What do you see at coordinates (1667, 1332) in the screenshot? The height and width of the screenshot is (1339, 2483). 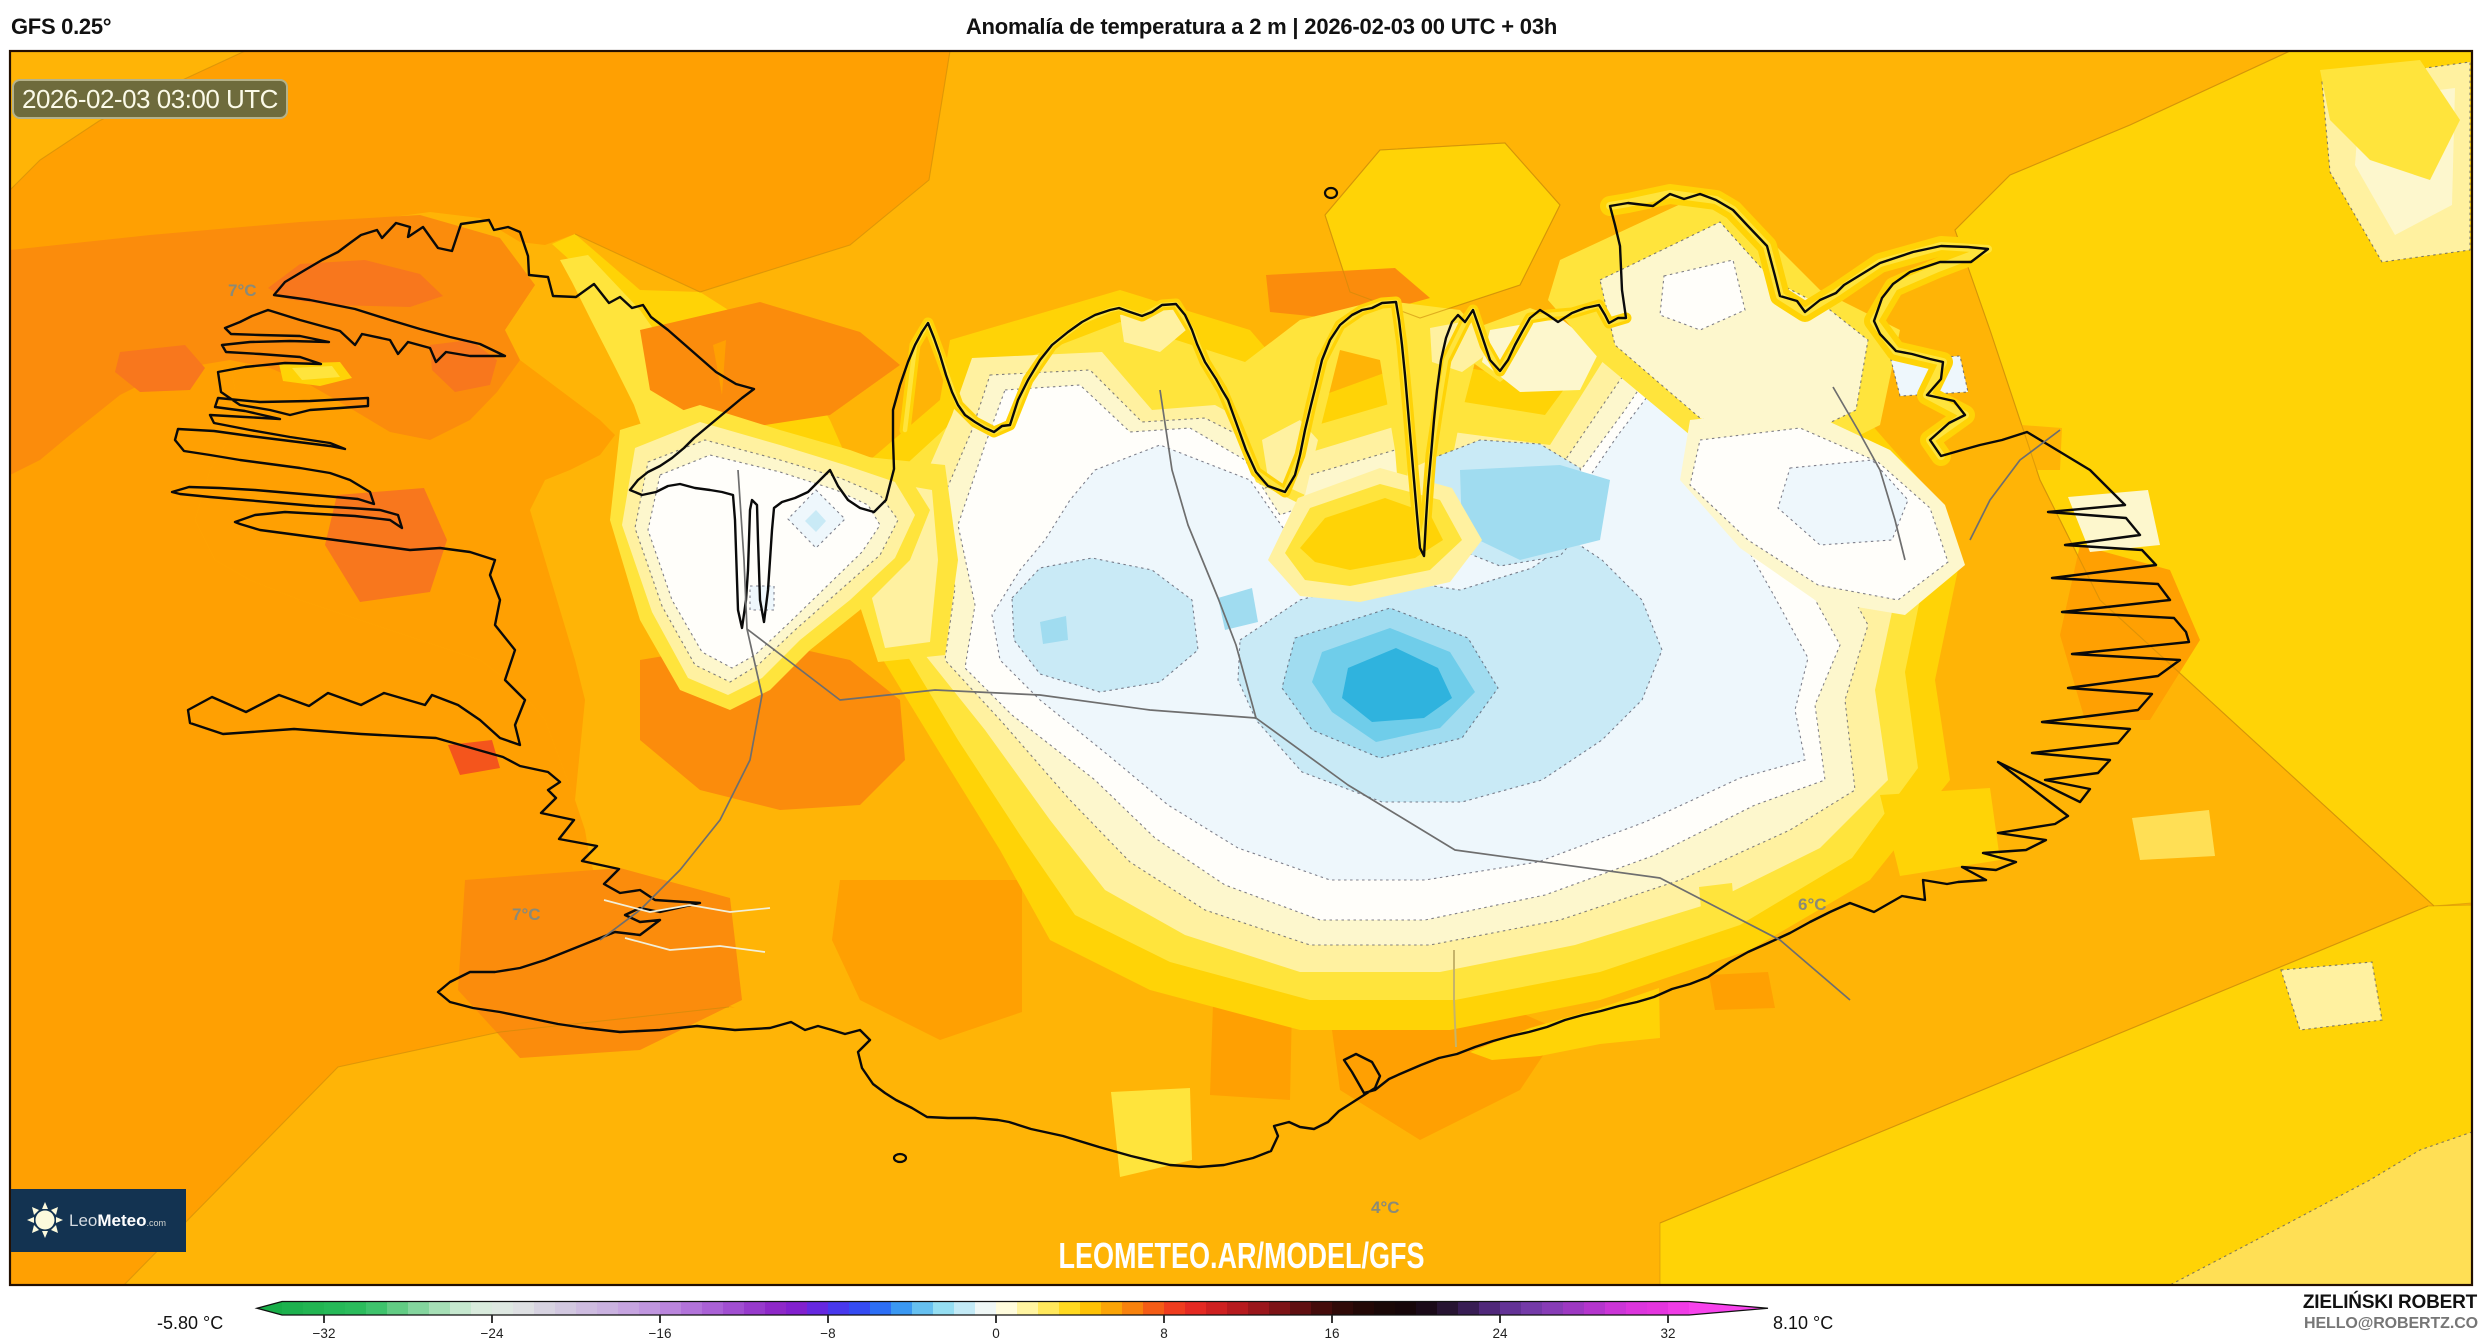 I see `svg-text: 32` at bounding box center [1667, 1332].